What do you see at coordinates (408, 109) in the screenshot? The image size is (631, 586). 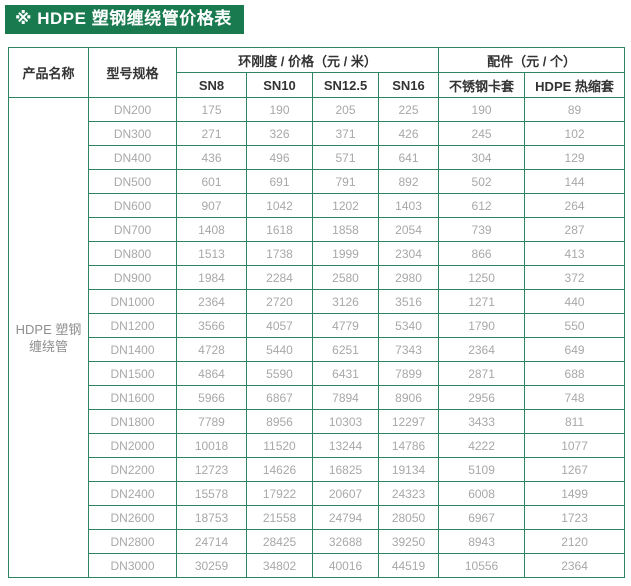 I see `price-value-cell: 225` at bounding box center [408, 109].